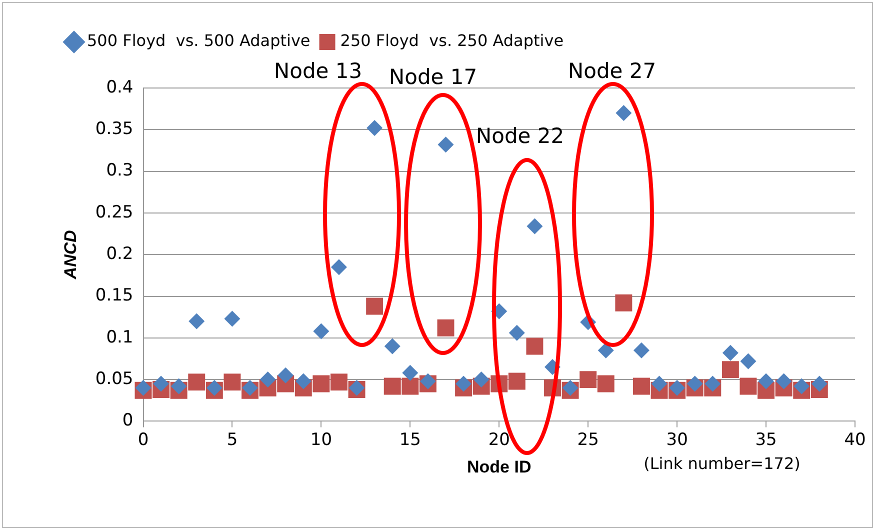  I want to click on annotation: Node 22, so click(520, 136).